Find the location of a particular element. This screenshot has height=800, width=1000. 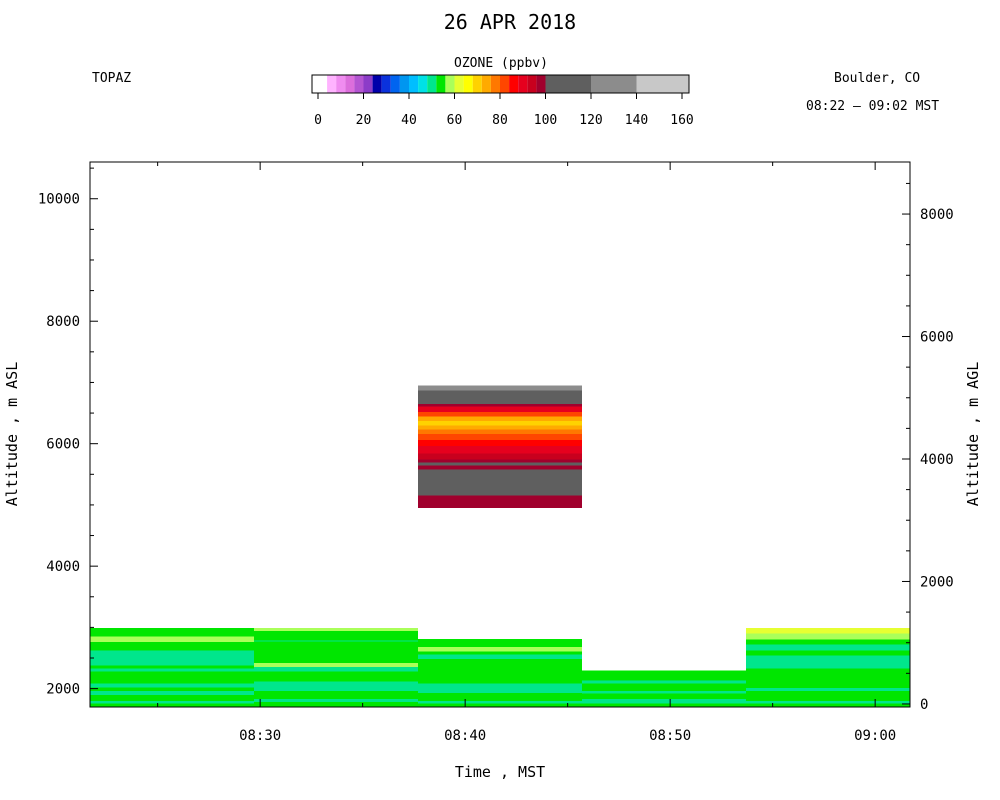

location-label: Boulder, CO is located at coordinates (877, 78).